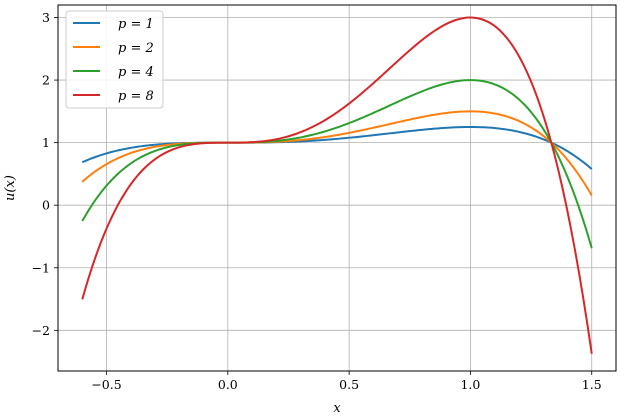 The height and width of the screenshot is (416, 618). I want to click on x-tick-label: 1.0, so click(470, 384).